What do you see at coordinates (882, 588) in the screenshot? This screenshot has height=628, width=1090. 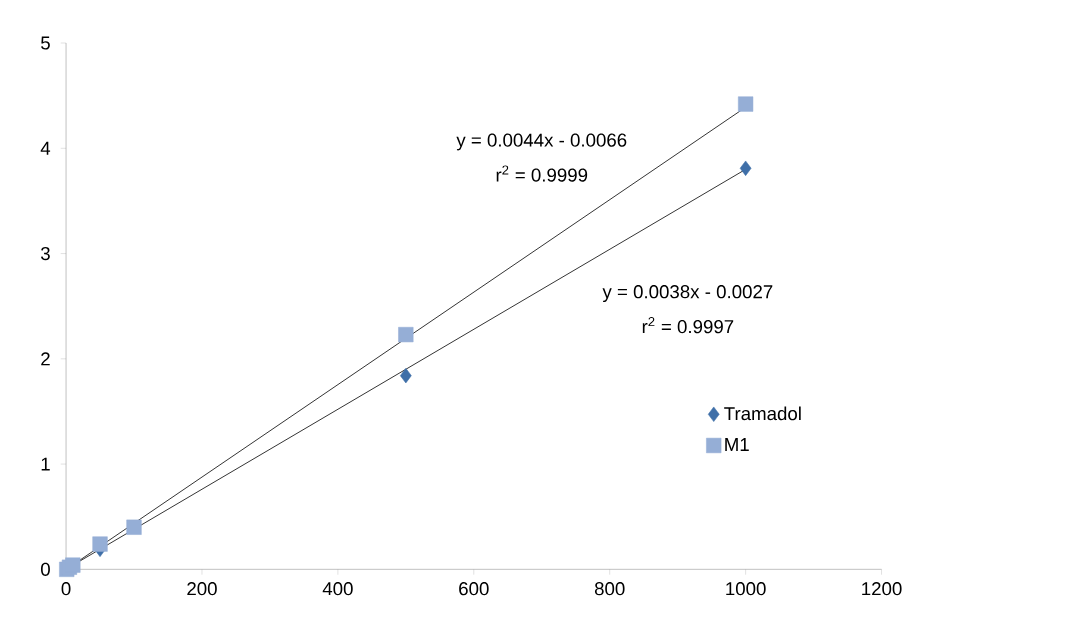 I see `x-tick-label: 1200` at bounding box center [882, 588].